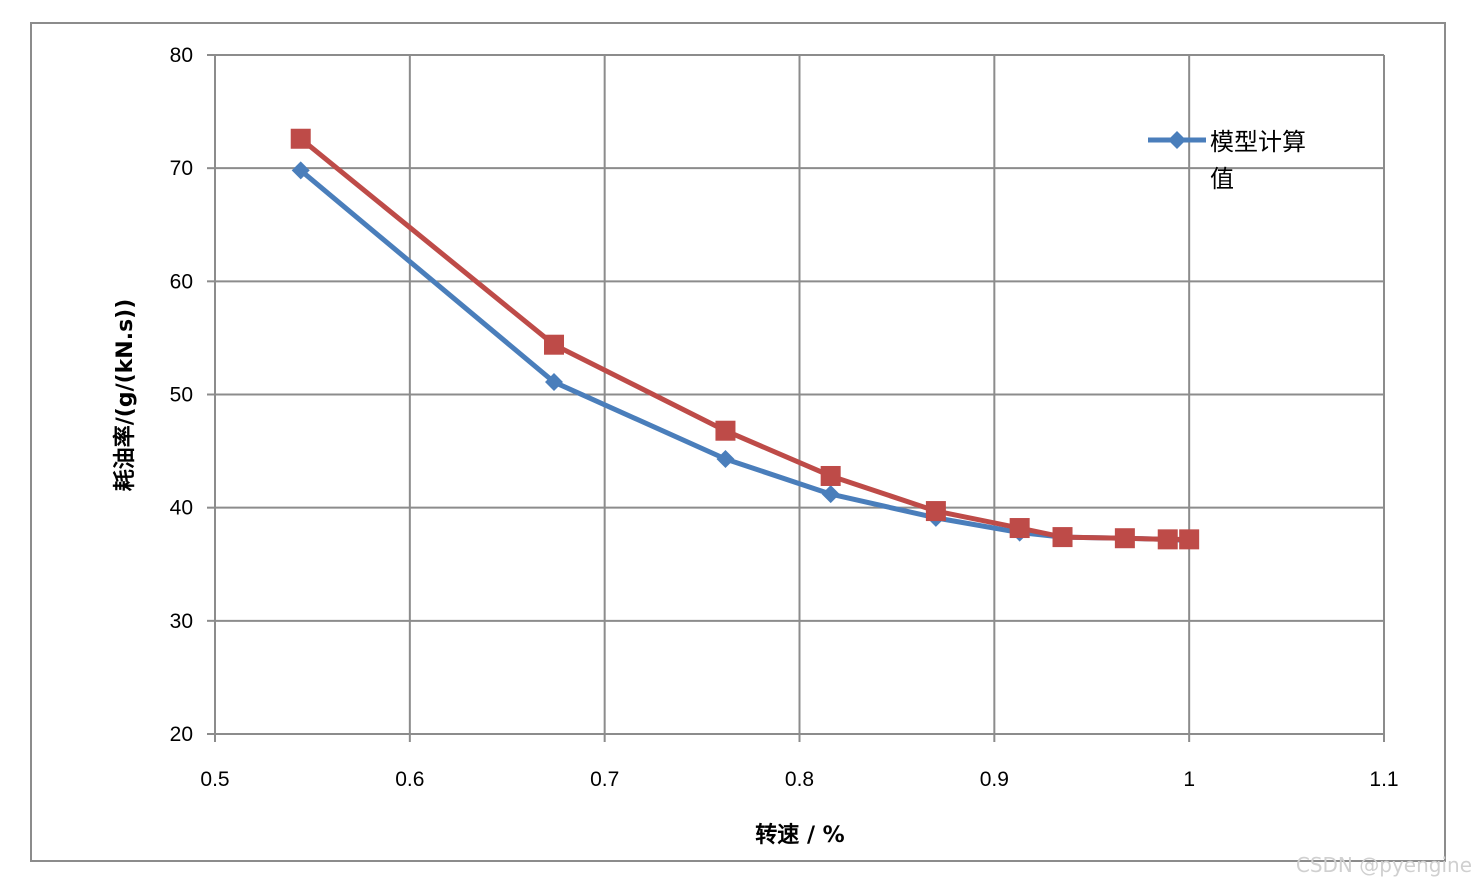  Describe the element at coordinates (181, 55) in the screenshot. I see `y-tick-label: 80` at that location.